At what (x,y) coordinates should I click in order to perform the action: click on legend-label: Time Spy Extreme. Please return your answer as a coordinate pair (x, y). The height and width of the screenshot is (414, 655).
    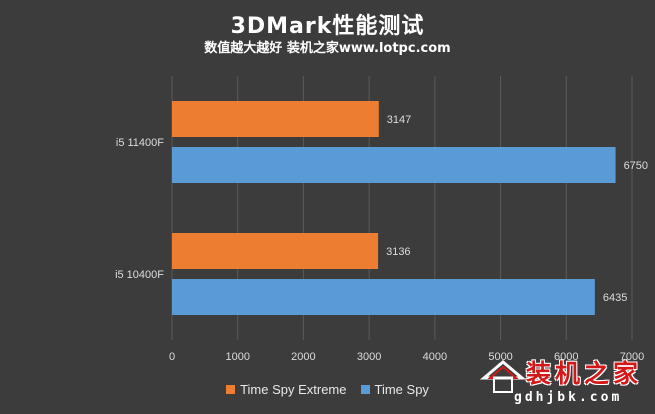
    Looking at the image, I should click on (293, 389).